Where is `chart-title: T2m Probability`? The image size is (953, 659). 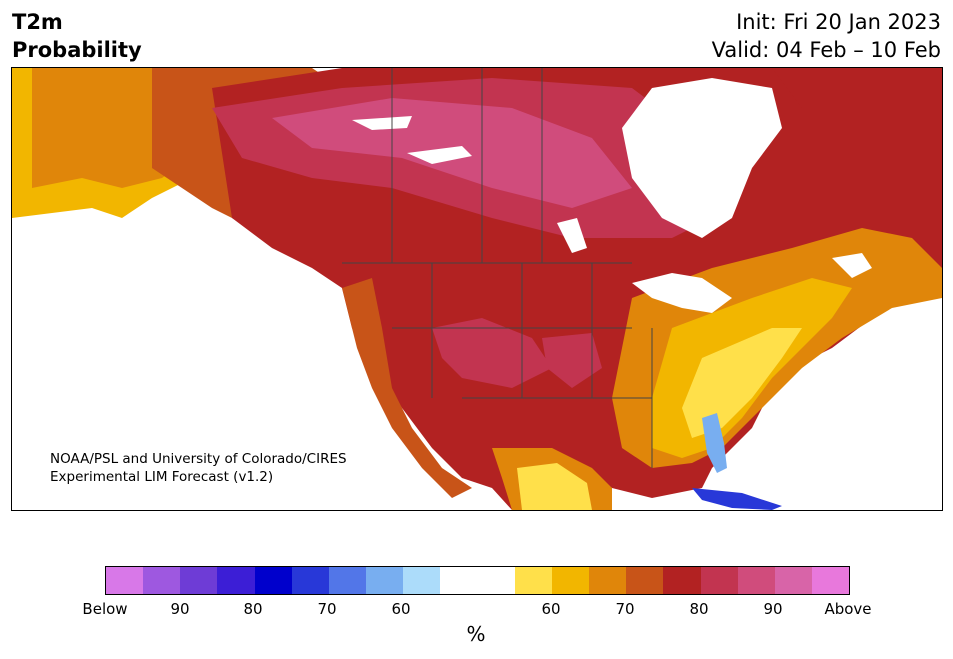
chart-title: T2m Probability is located at coordinates (77, 36).